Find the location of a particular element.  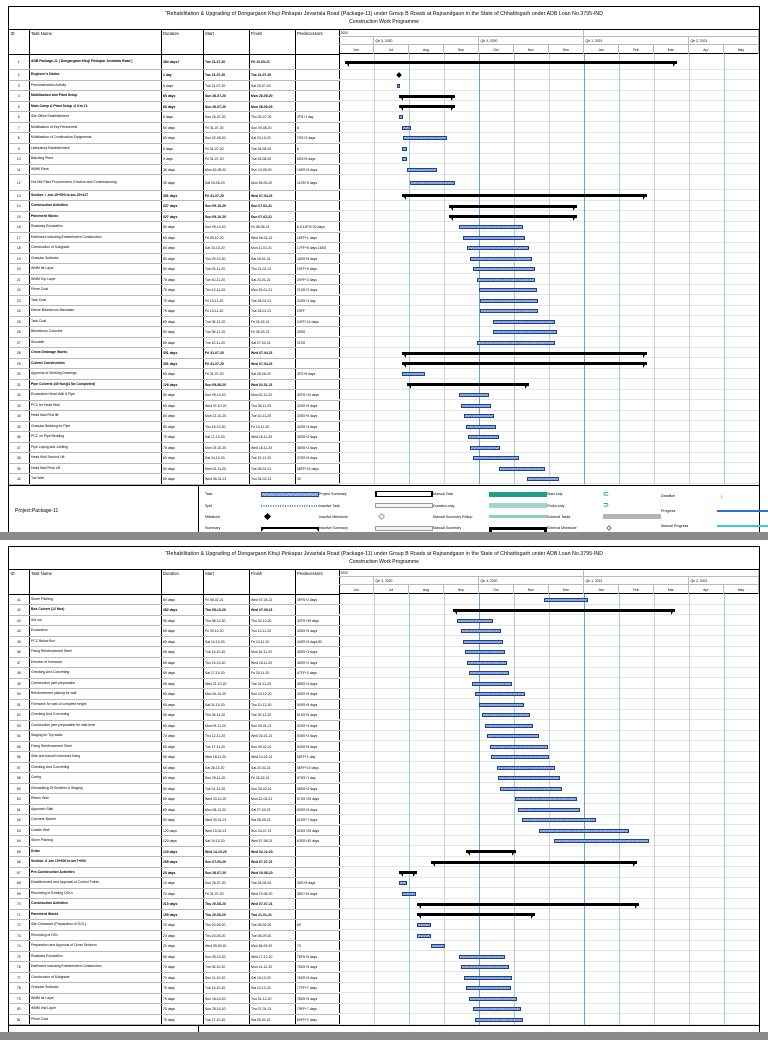

col-header-finish: Finish is located at coordinates (272, 42).